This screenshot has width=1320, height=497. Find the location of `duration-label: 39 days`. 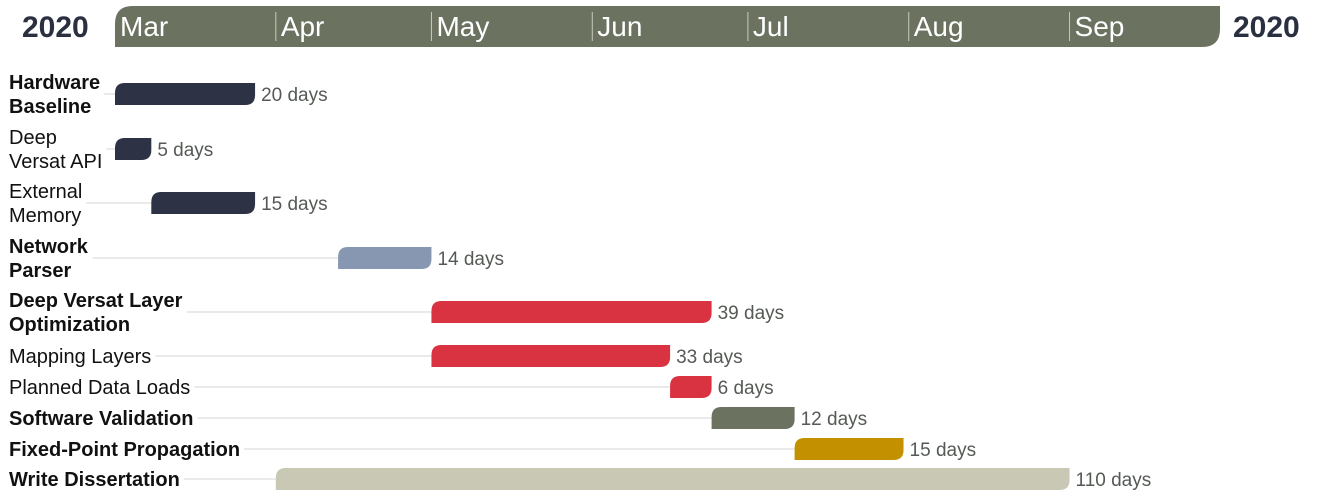

duration-label: 39 days is located at coordinates (751, 313).